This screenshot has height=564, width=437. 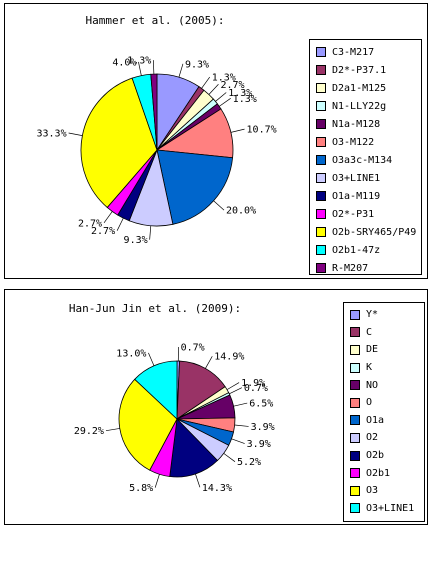 I want to click on legend-item: R-M207, so click(x=368, y=268).